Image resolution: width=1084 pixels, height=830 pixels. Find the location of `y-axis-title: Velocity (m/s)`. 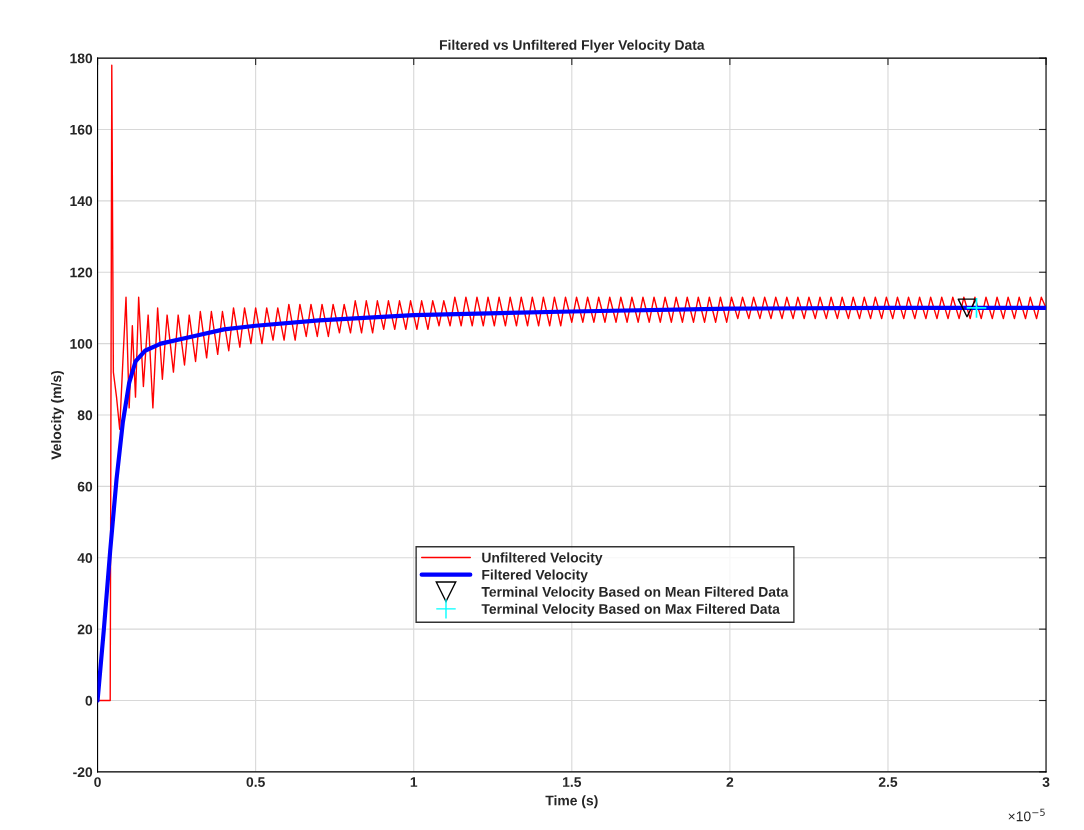

y-axis-title: Velocity (m/s) is located at coordinates (57, 415).